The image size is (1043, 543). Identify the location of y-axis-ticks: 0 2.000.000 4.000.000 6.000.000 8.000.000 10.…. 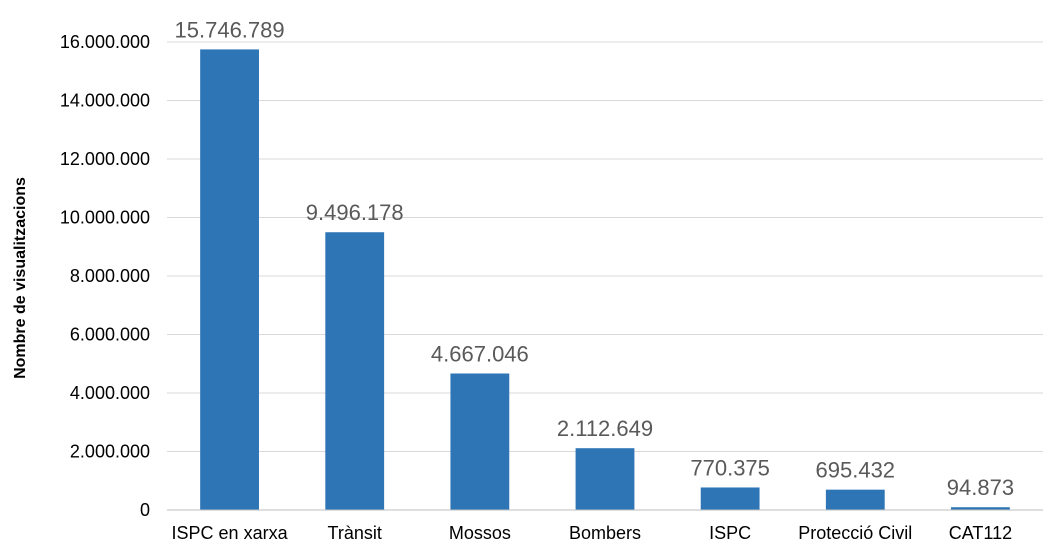
(105, 276).